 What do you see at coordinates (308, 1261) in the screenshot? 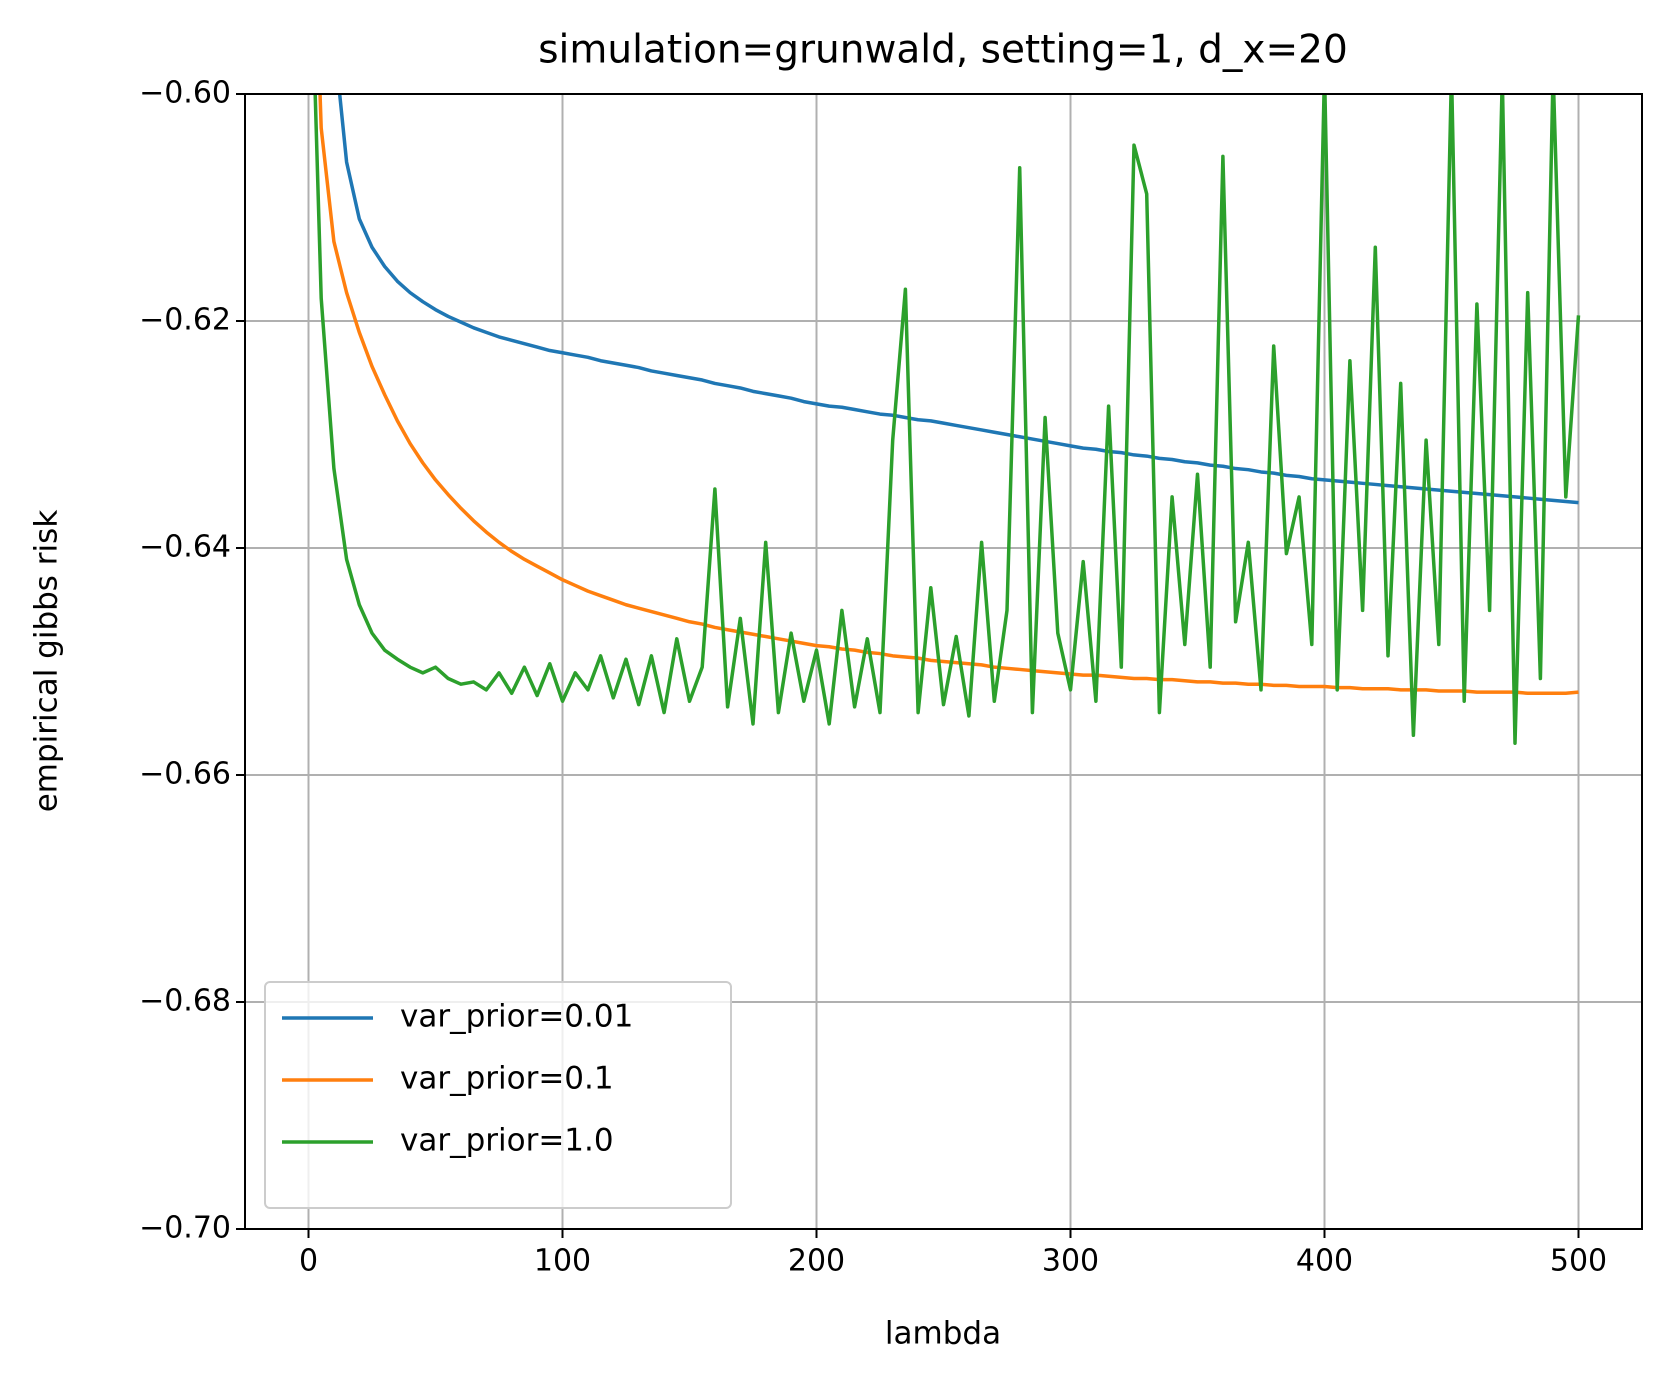
I see `x-tick-label: 0` at bounding box center [308, 1261].